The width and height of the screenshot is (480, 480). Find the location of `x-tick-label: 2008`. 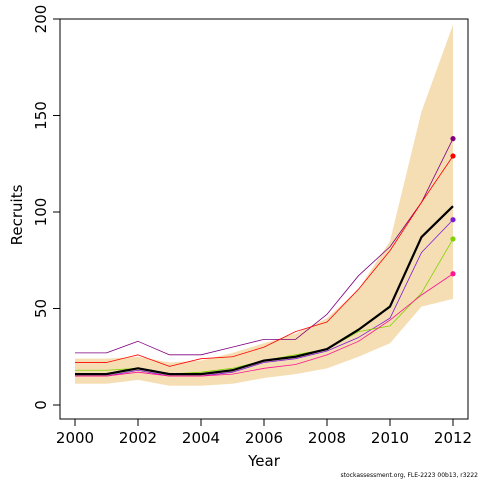

x-tick-label: 2008 is located at coordinates (327, 438).